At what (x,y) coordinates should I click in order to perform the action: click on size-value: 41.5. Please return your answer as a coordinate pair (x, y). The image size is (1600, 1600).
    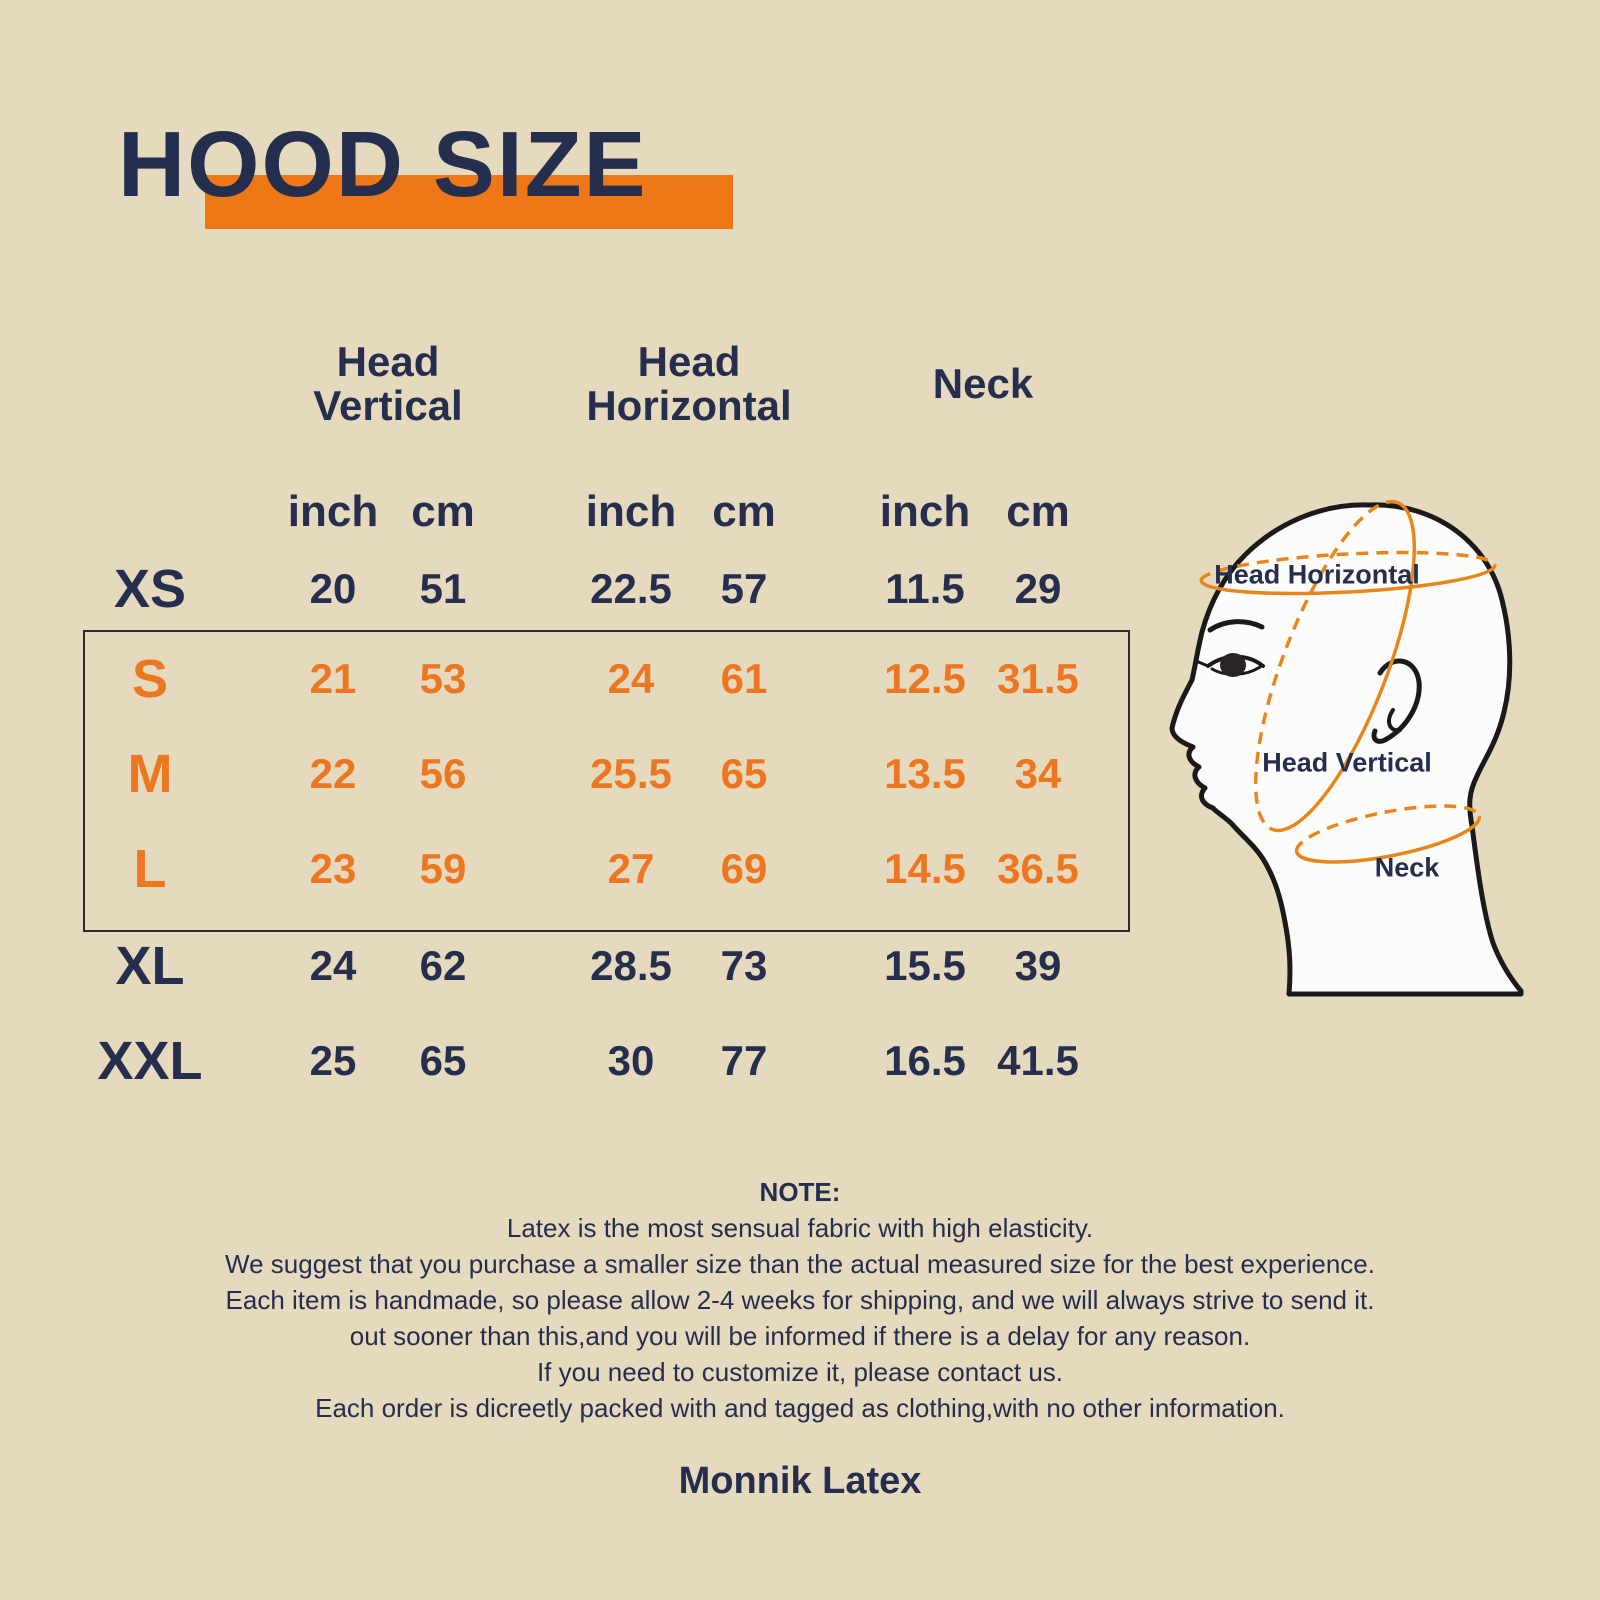
    Looking at the image, I should click on (1038, 1060).